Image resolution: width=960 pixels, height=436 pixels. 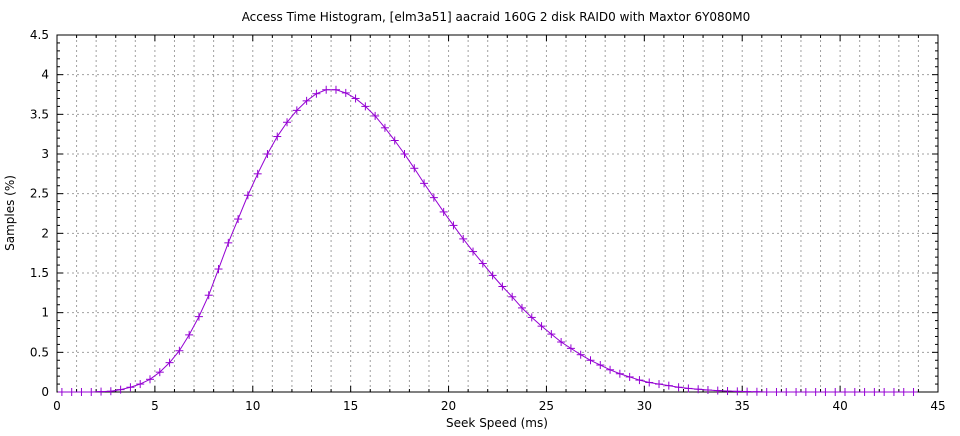 I want to click on x-tick-label: 10, so click(x=252, y=406).